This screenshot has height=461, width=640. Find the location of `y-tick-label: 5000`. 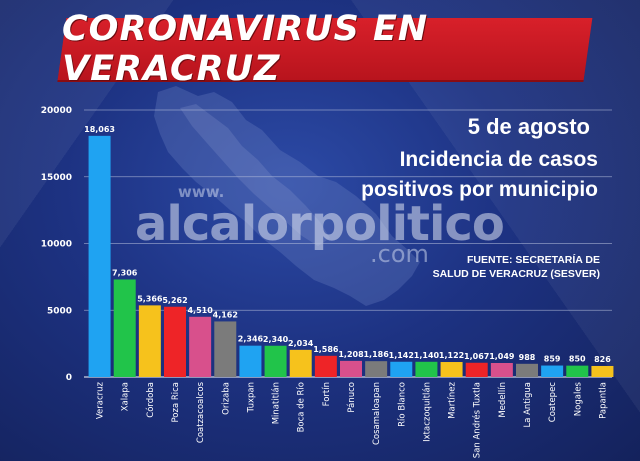

y-tick-label: 5000 is located at coordinates (59, 311).